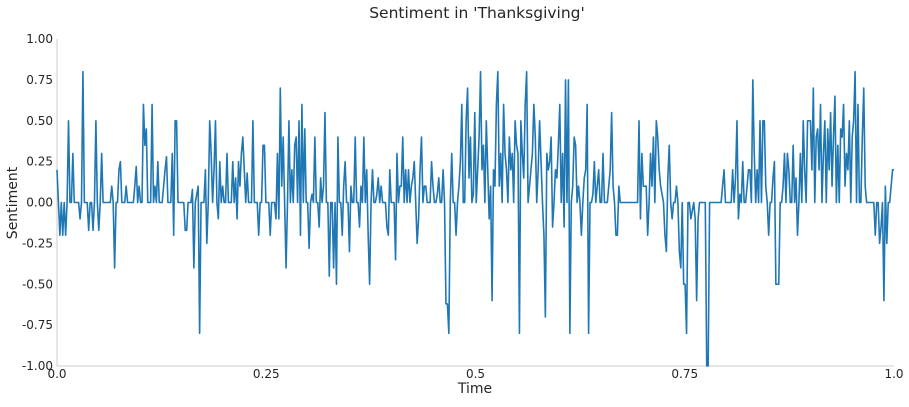  Describe the element at coordinates (56, 374) in the screenshot. I see `x-tick-label: 0.0` at that location.